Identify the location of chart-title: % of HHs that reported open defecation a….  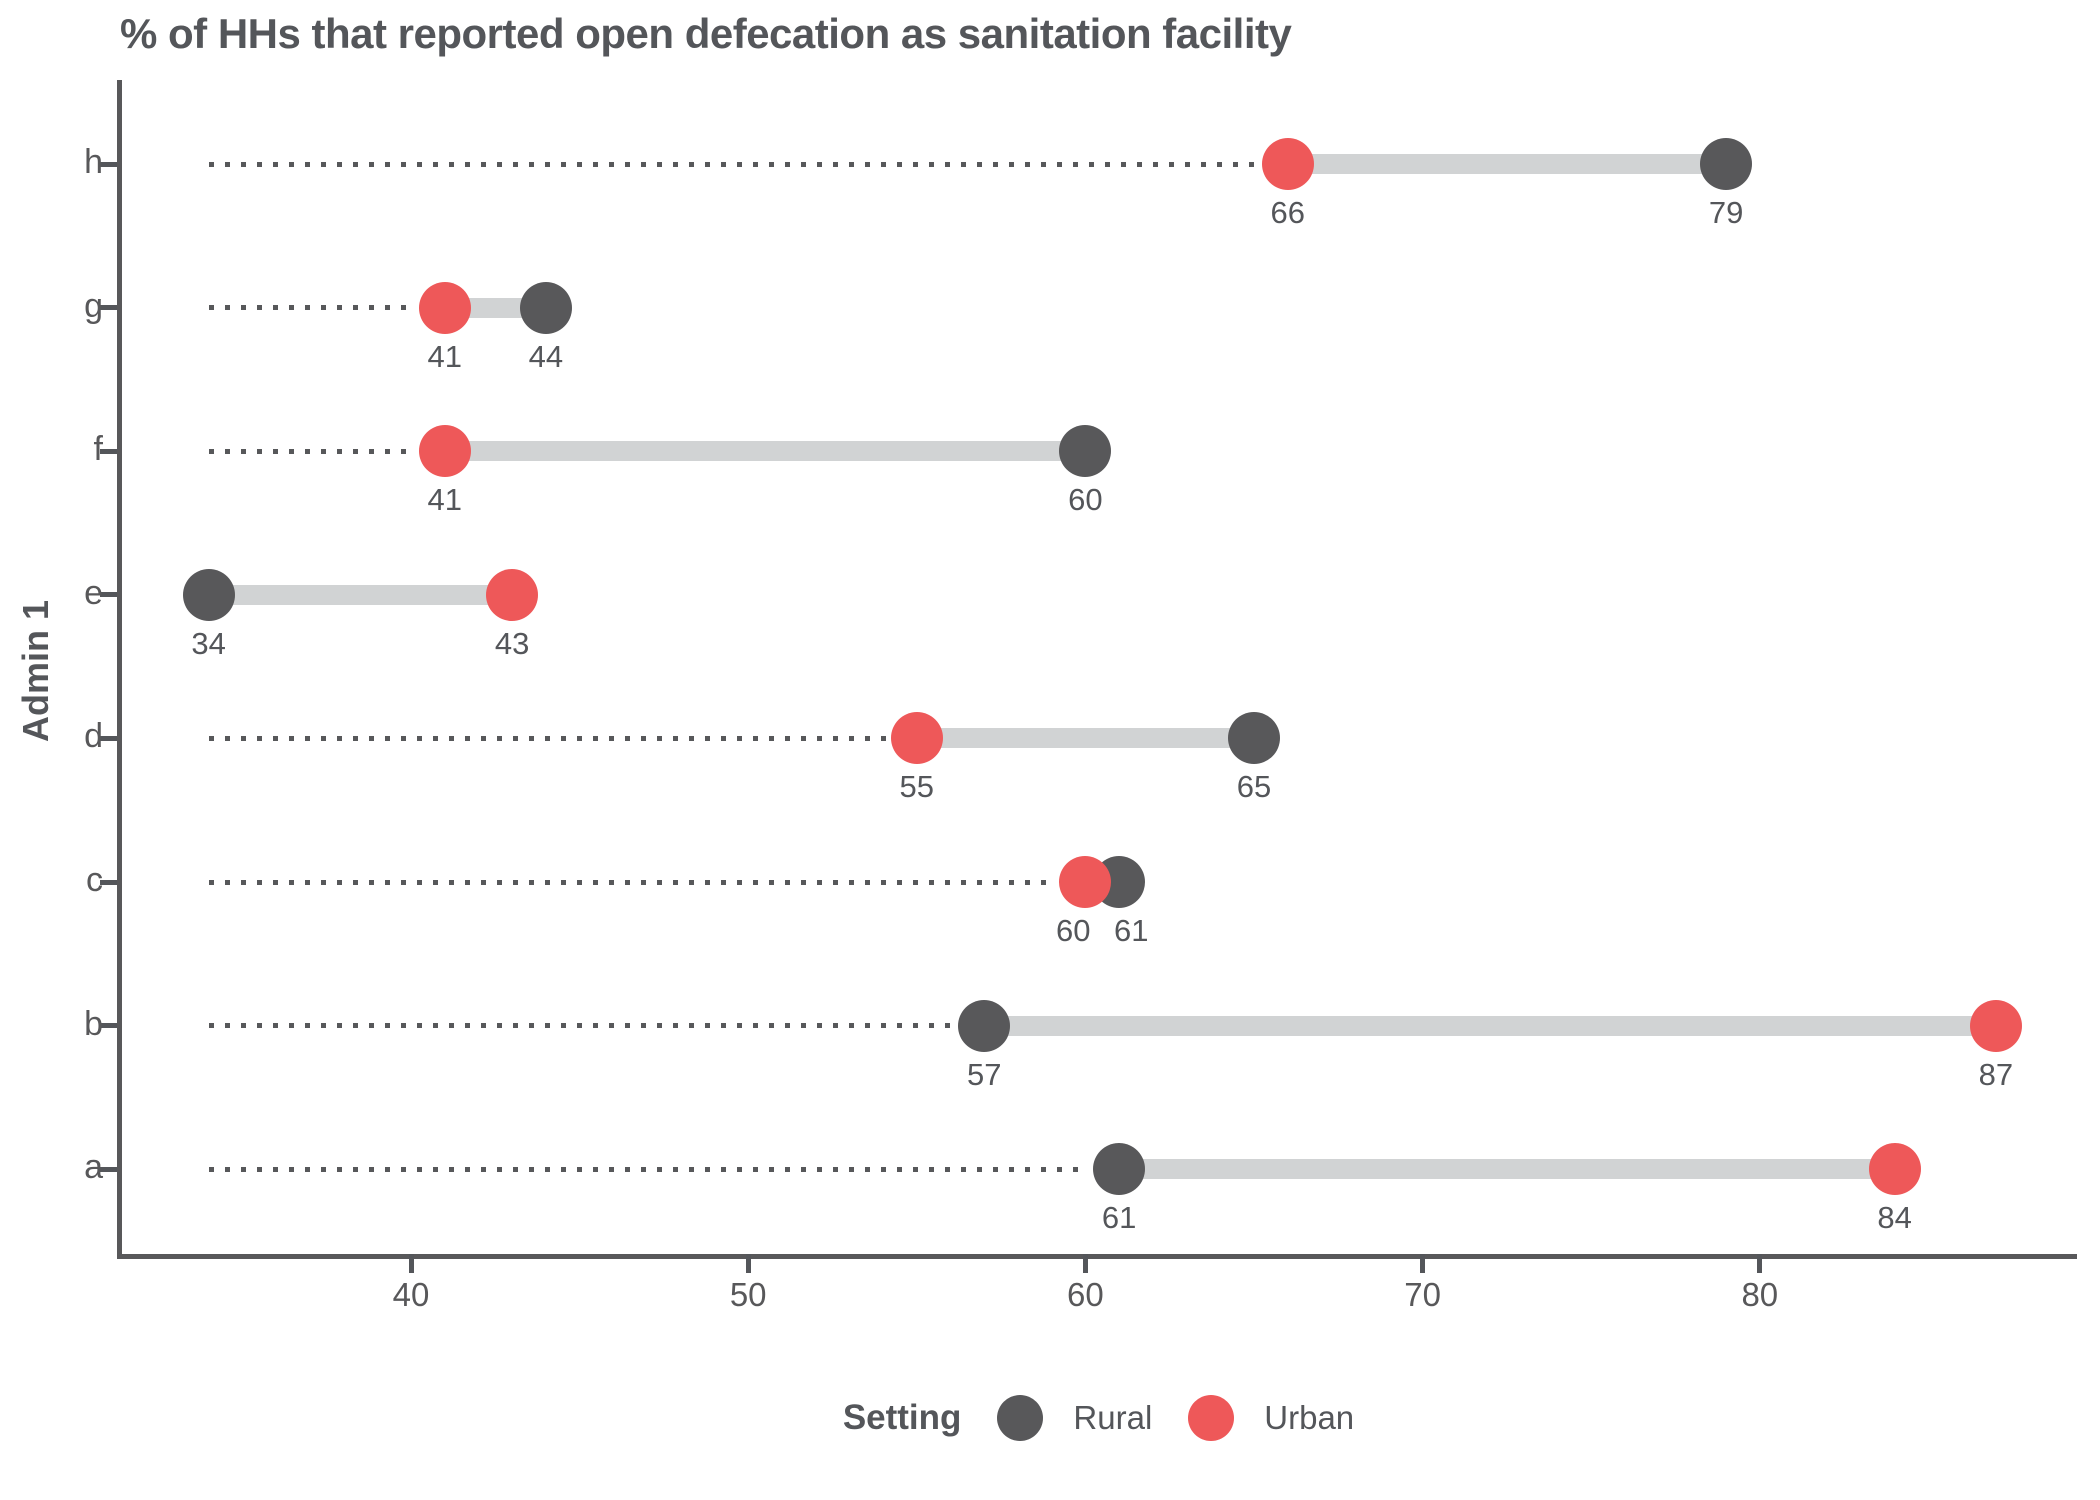
(706, 33).